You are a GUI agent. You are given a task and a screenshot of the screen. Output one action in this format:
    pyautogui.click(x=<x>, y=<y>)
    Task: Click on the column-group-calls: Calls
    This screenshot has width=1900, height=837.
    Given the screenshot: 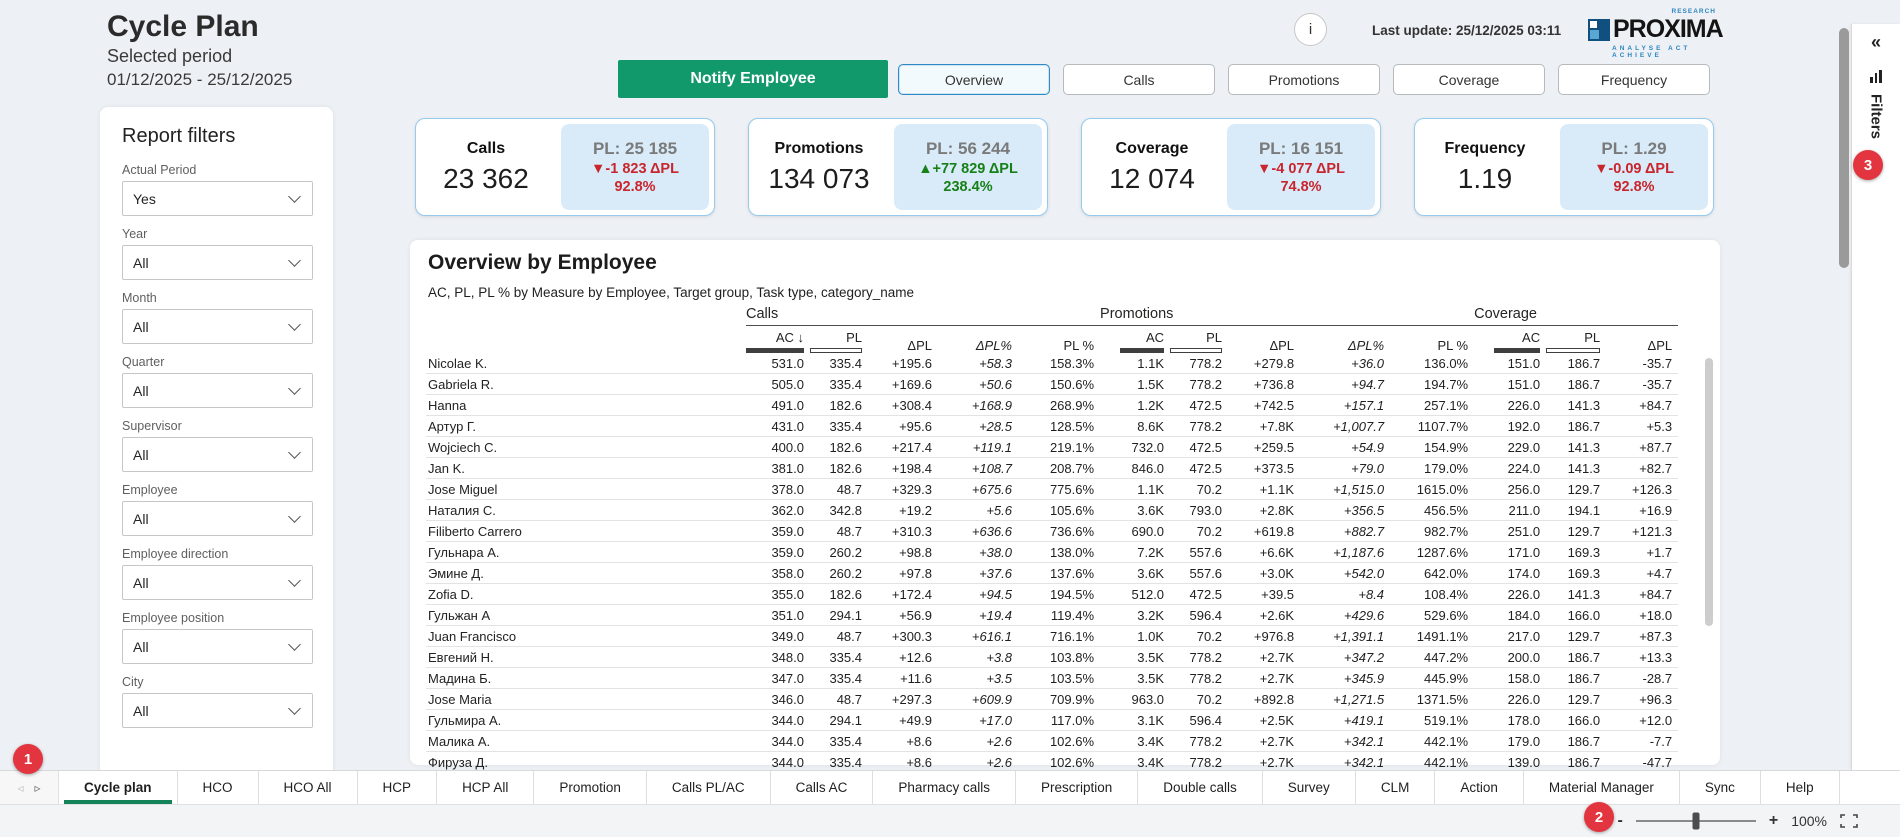 What is the action you would take?
    pyautogui.click(x=923, y=316)
    